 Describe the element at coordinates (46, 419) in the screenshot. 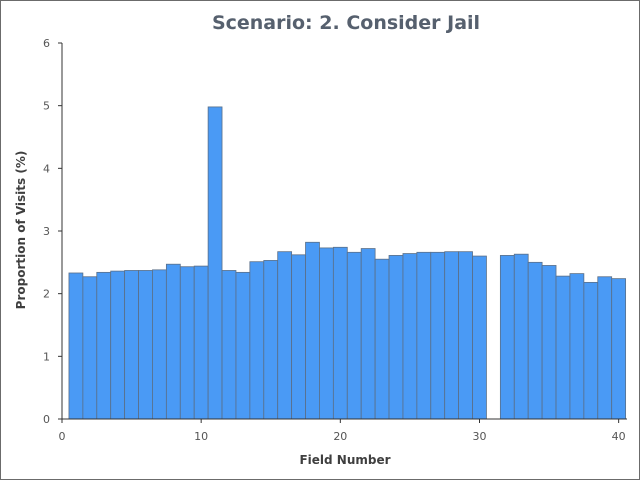

I see `y-tick-label: 0` at that location.